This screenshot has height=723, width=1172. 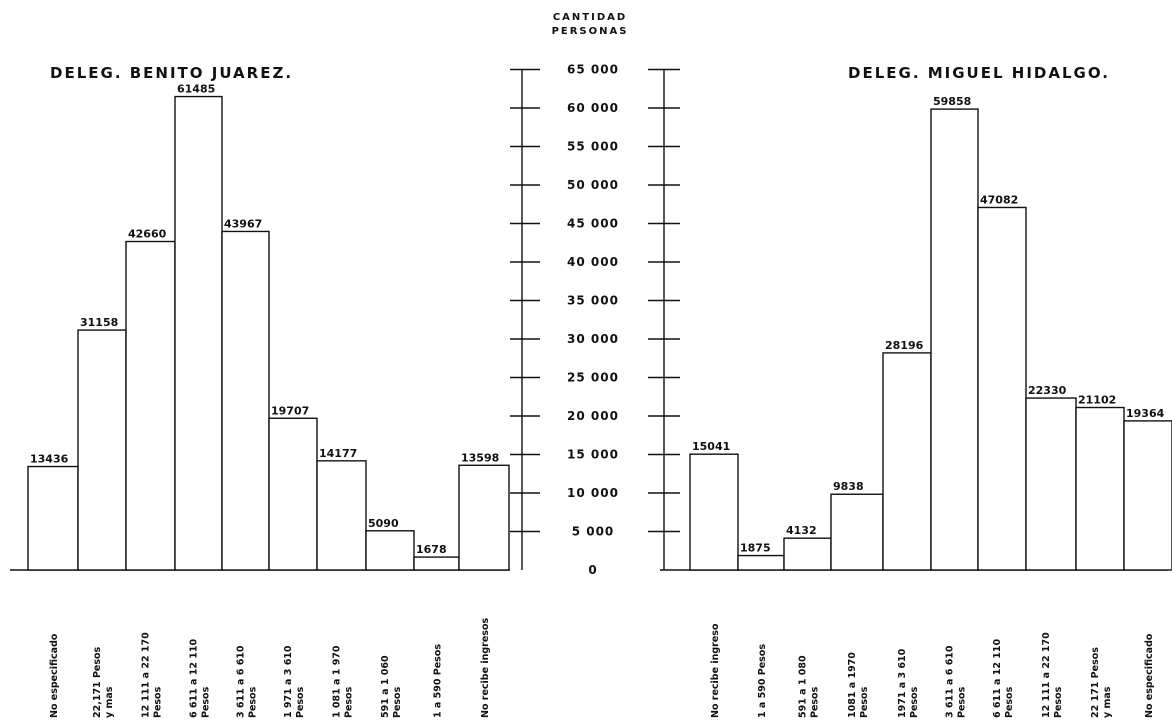 What do you see at coordinates (288, 681) in the screenshot?
I see `category-label: 1 971 a 3 610` at bounding box center [288, 681].